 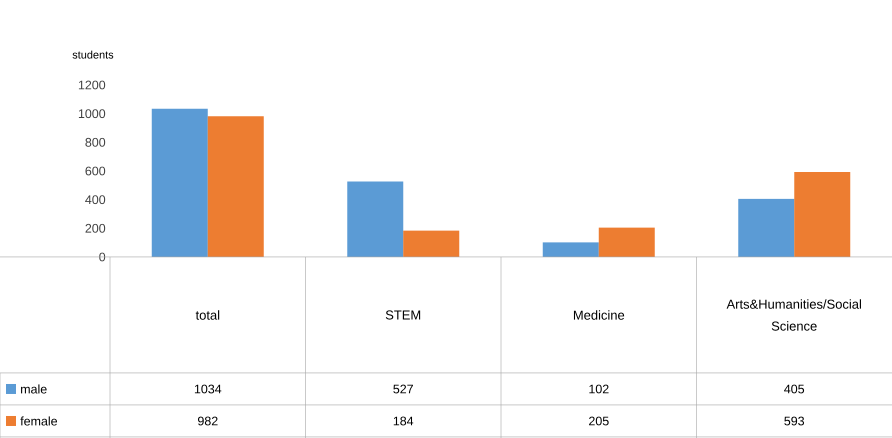 What do you see at coordinates (102, 257) in the screenshot?
I see `y-tick-label: 0` at bounding box center [102, 257].